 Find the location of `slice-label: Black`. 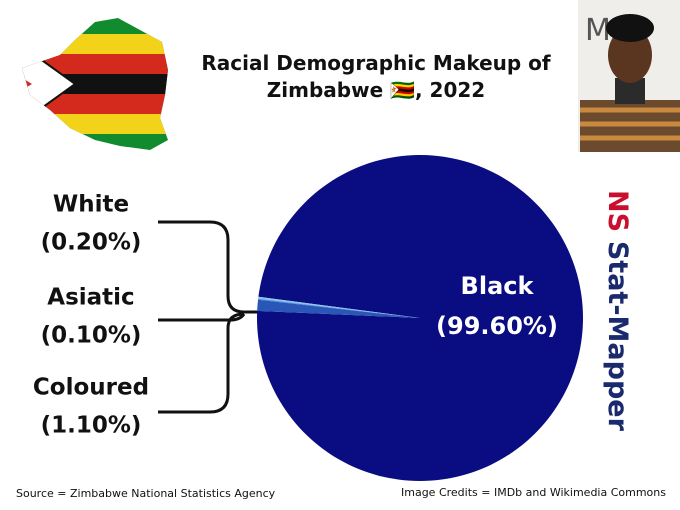

slice-label: Black is located at coordinates (498, 286).